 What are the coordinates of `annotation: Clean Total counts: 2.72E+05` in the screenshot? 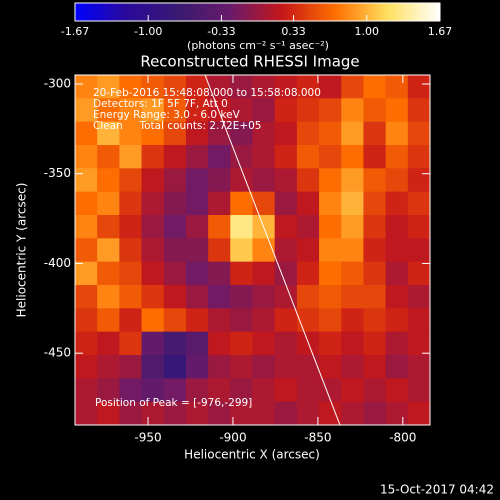 It's located at (177, 126).